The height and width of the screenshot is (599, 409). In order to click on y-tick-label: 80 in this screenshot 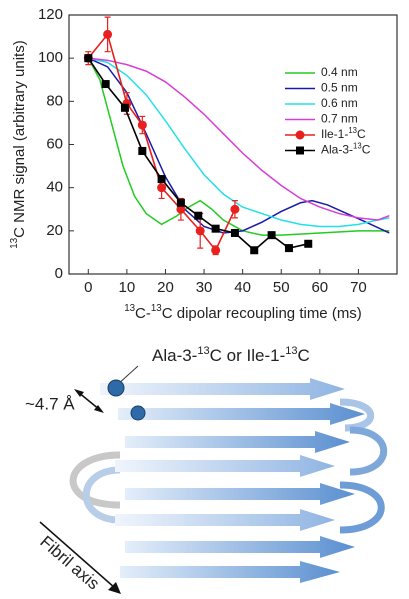, I will do `click(54, 100)`.